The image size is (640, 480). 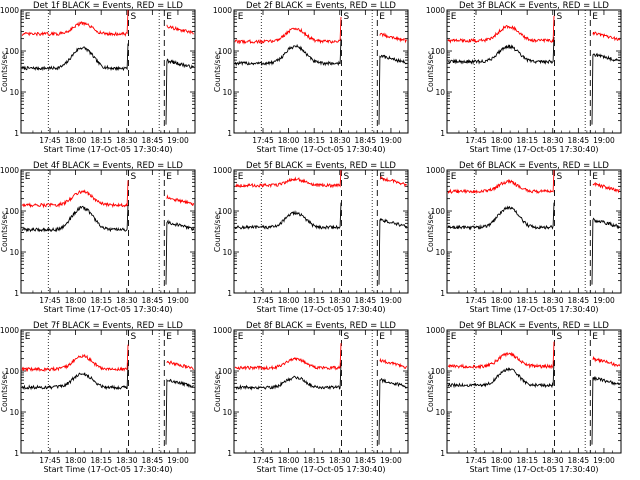 What do you see at coordinates (108, 326) in the screenshot?
I see `panel-title: Det 7f BLACK = Events, RED = LLD` at bounding box center [108, 326].